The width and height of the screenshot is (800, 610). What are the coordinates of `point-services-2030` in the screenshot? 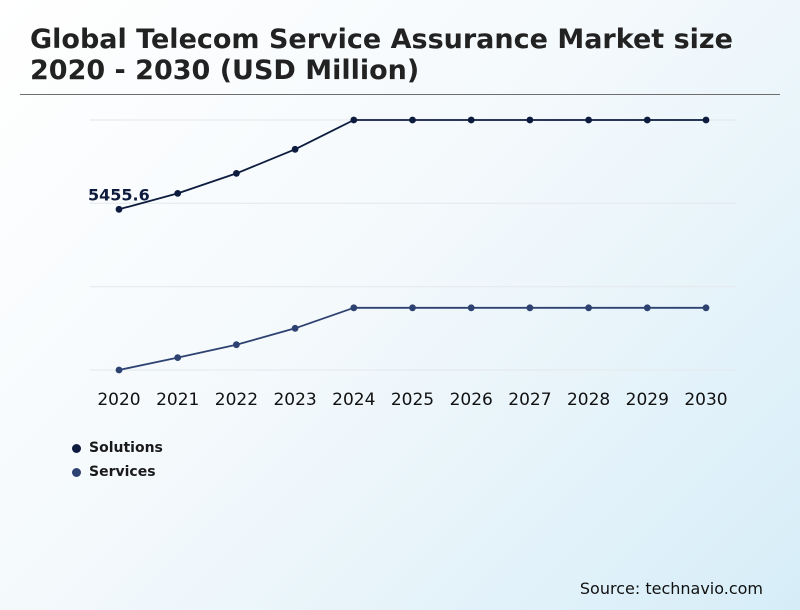 It's located at (706, 308).